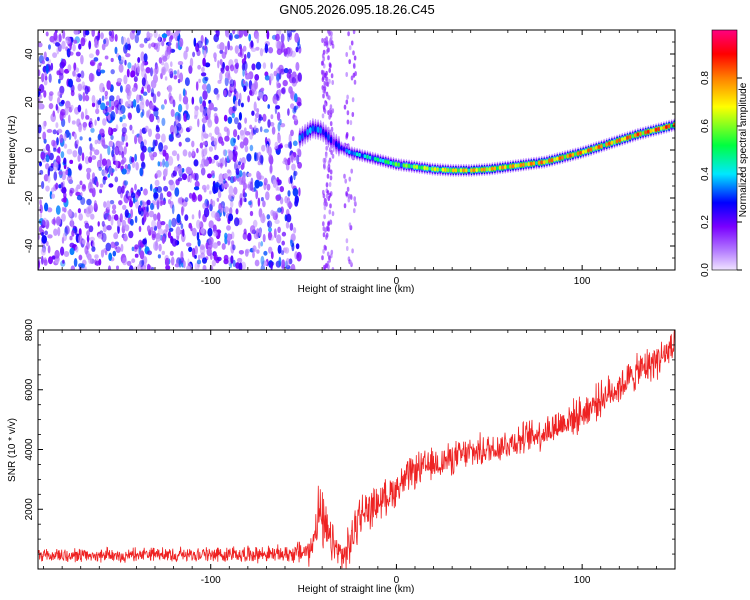  Describe the element at coordinates (29, 389) in the screenshot. I see `snr-ytick-label: 6000` at that location.